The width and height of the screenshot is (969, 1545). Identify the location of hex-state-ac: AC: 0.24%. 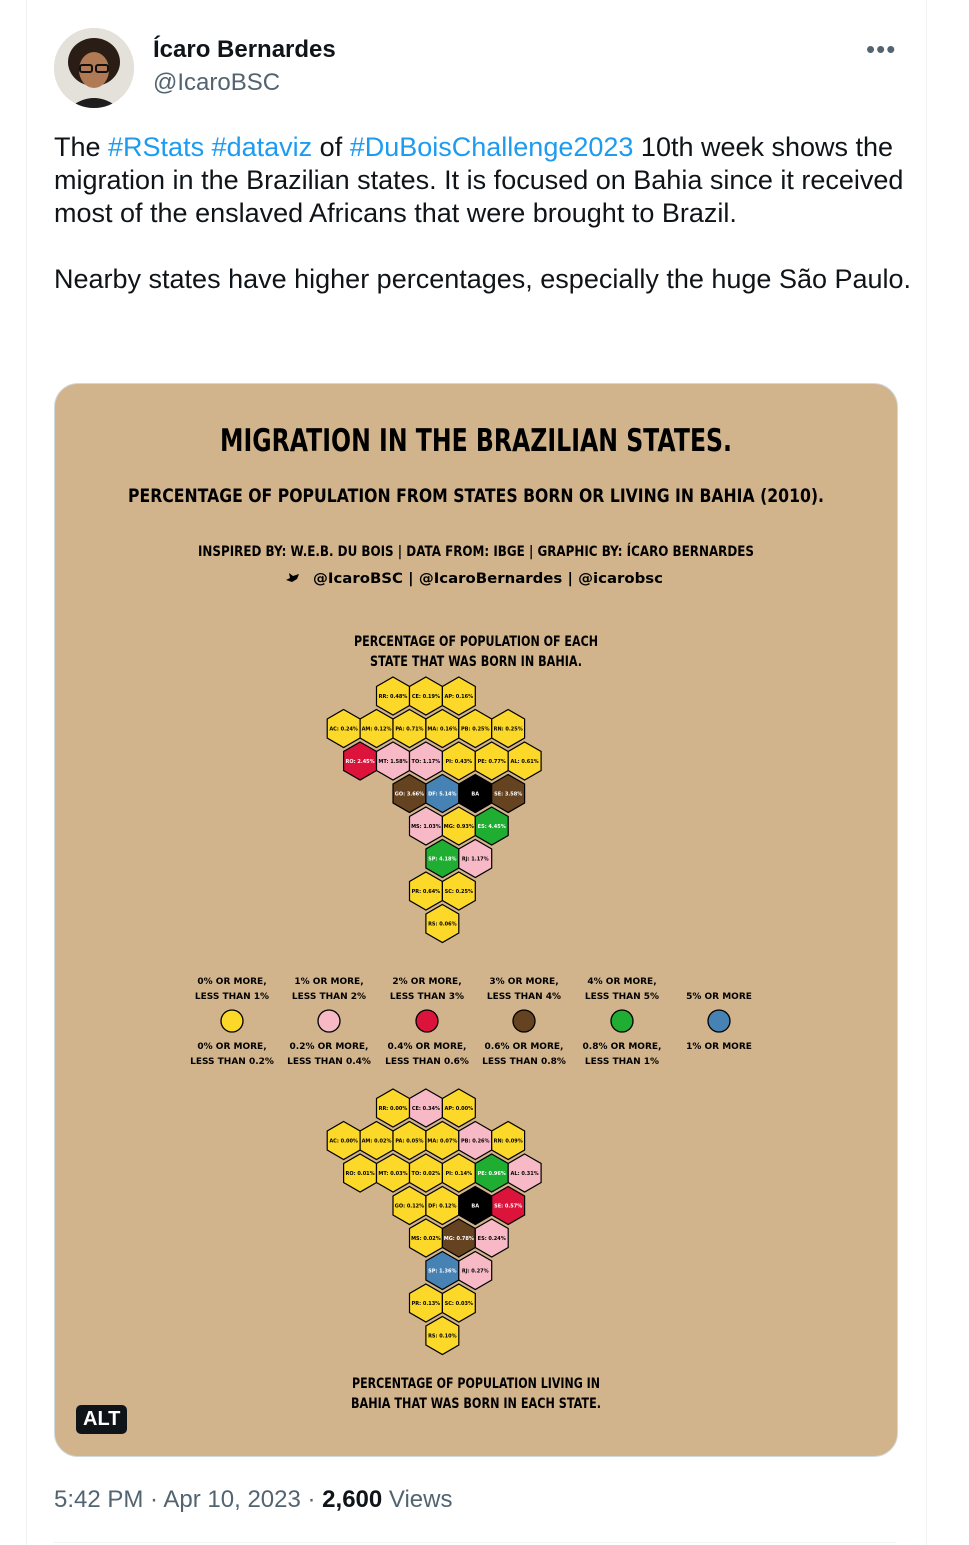
(343, 728).